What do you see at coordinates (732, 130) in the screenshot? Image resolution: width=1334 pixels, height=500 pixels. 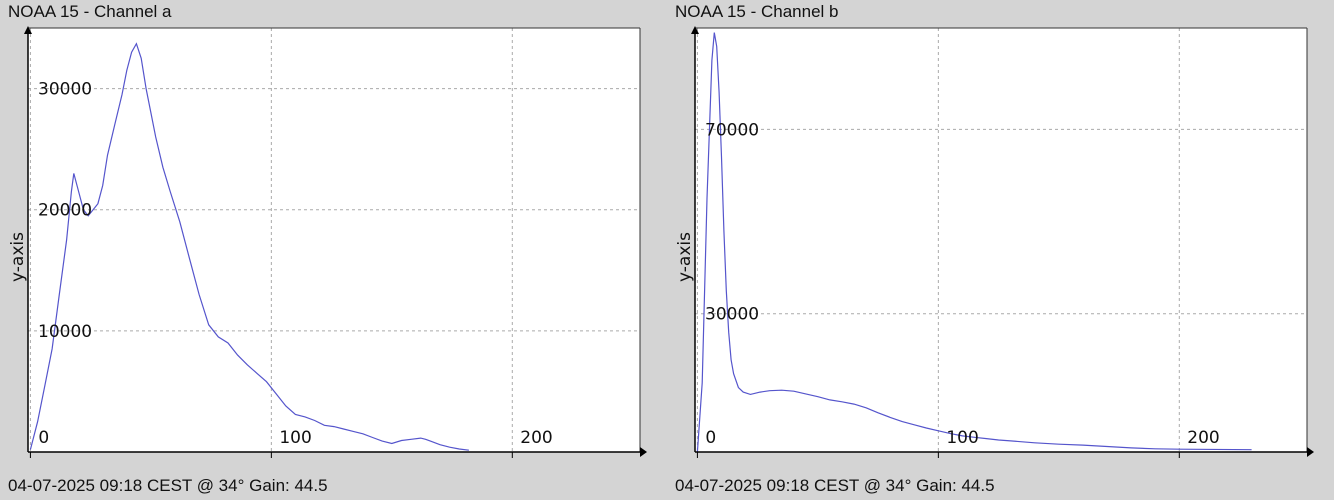 I see `y-tick-label: 70000` at bounding box center [732, 130].